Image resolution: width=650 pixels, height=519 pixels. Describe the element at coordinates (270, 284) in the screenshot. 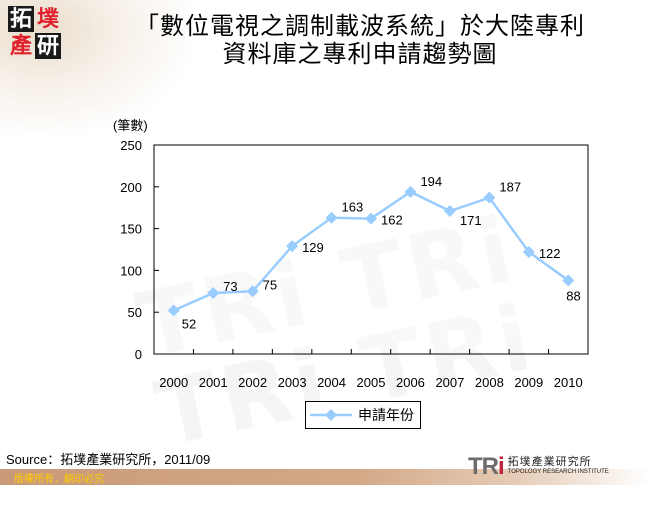

I see `data-label: 75` at that location.